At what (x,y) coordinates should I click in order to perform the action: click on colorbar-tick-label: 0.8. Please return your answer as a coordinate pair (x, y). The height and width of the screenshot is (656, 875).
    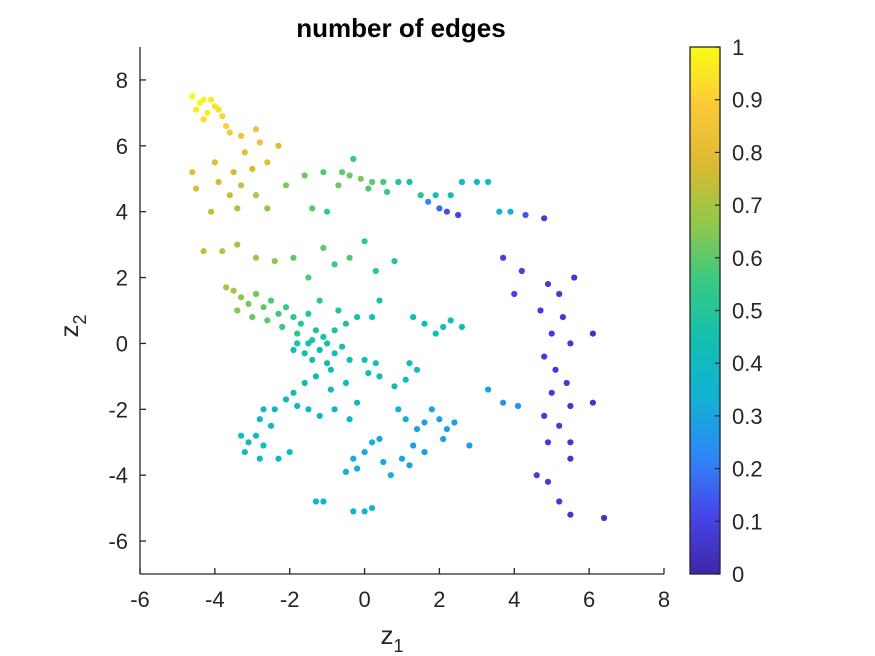
    Looking at the image, I should click on (747, 152).